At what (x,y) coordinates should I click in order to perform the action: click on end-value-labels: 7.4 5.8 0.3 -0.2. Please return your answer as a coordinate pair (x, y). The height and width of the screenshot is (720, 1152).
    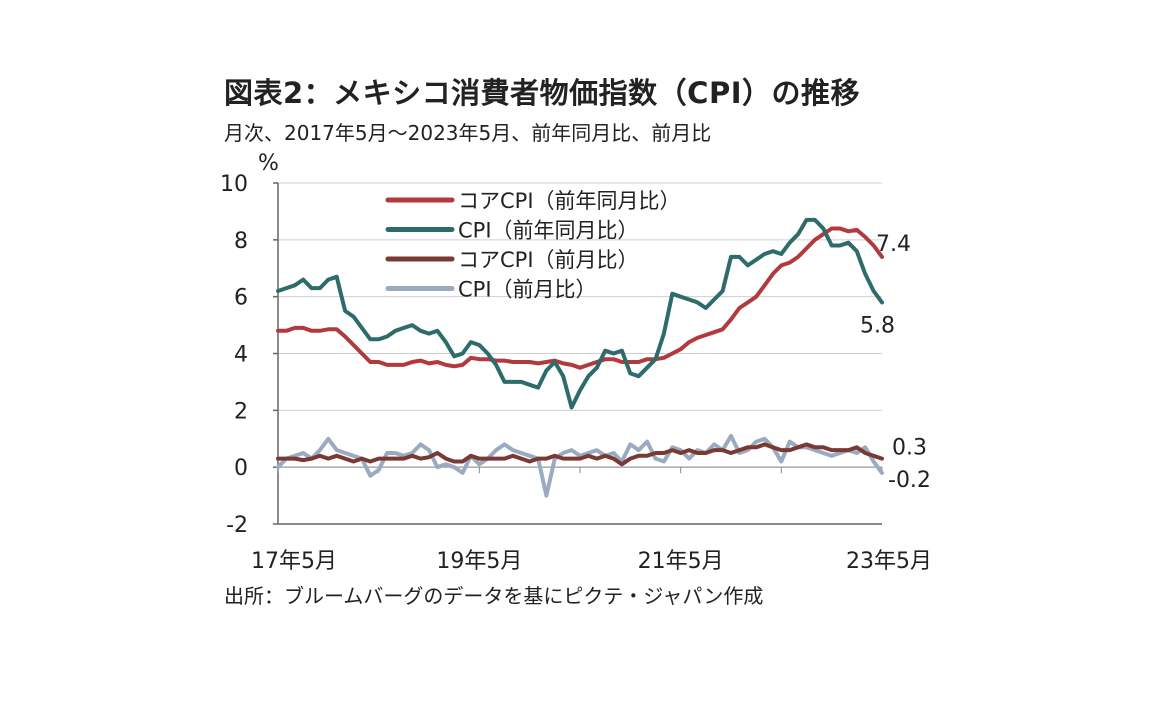
    Looking at the image, I should click on (895, 362).